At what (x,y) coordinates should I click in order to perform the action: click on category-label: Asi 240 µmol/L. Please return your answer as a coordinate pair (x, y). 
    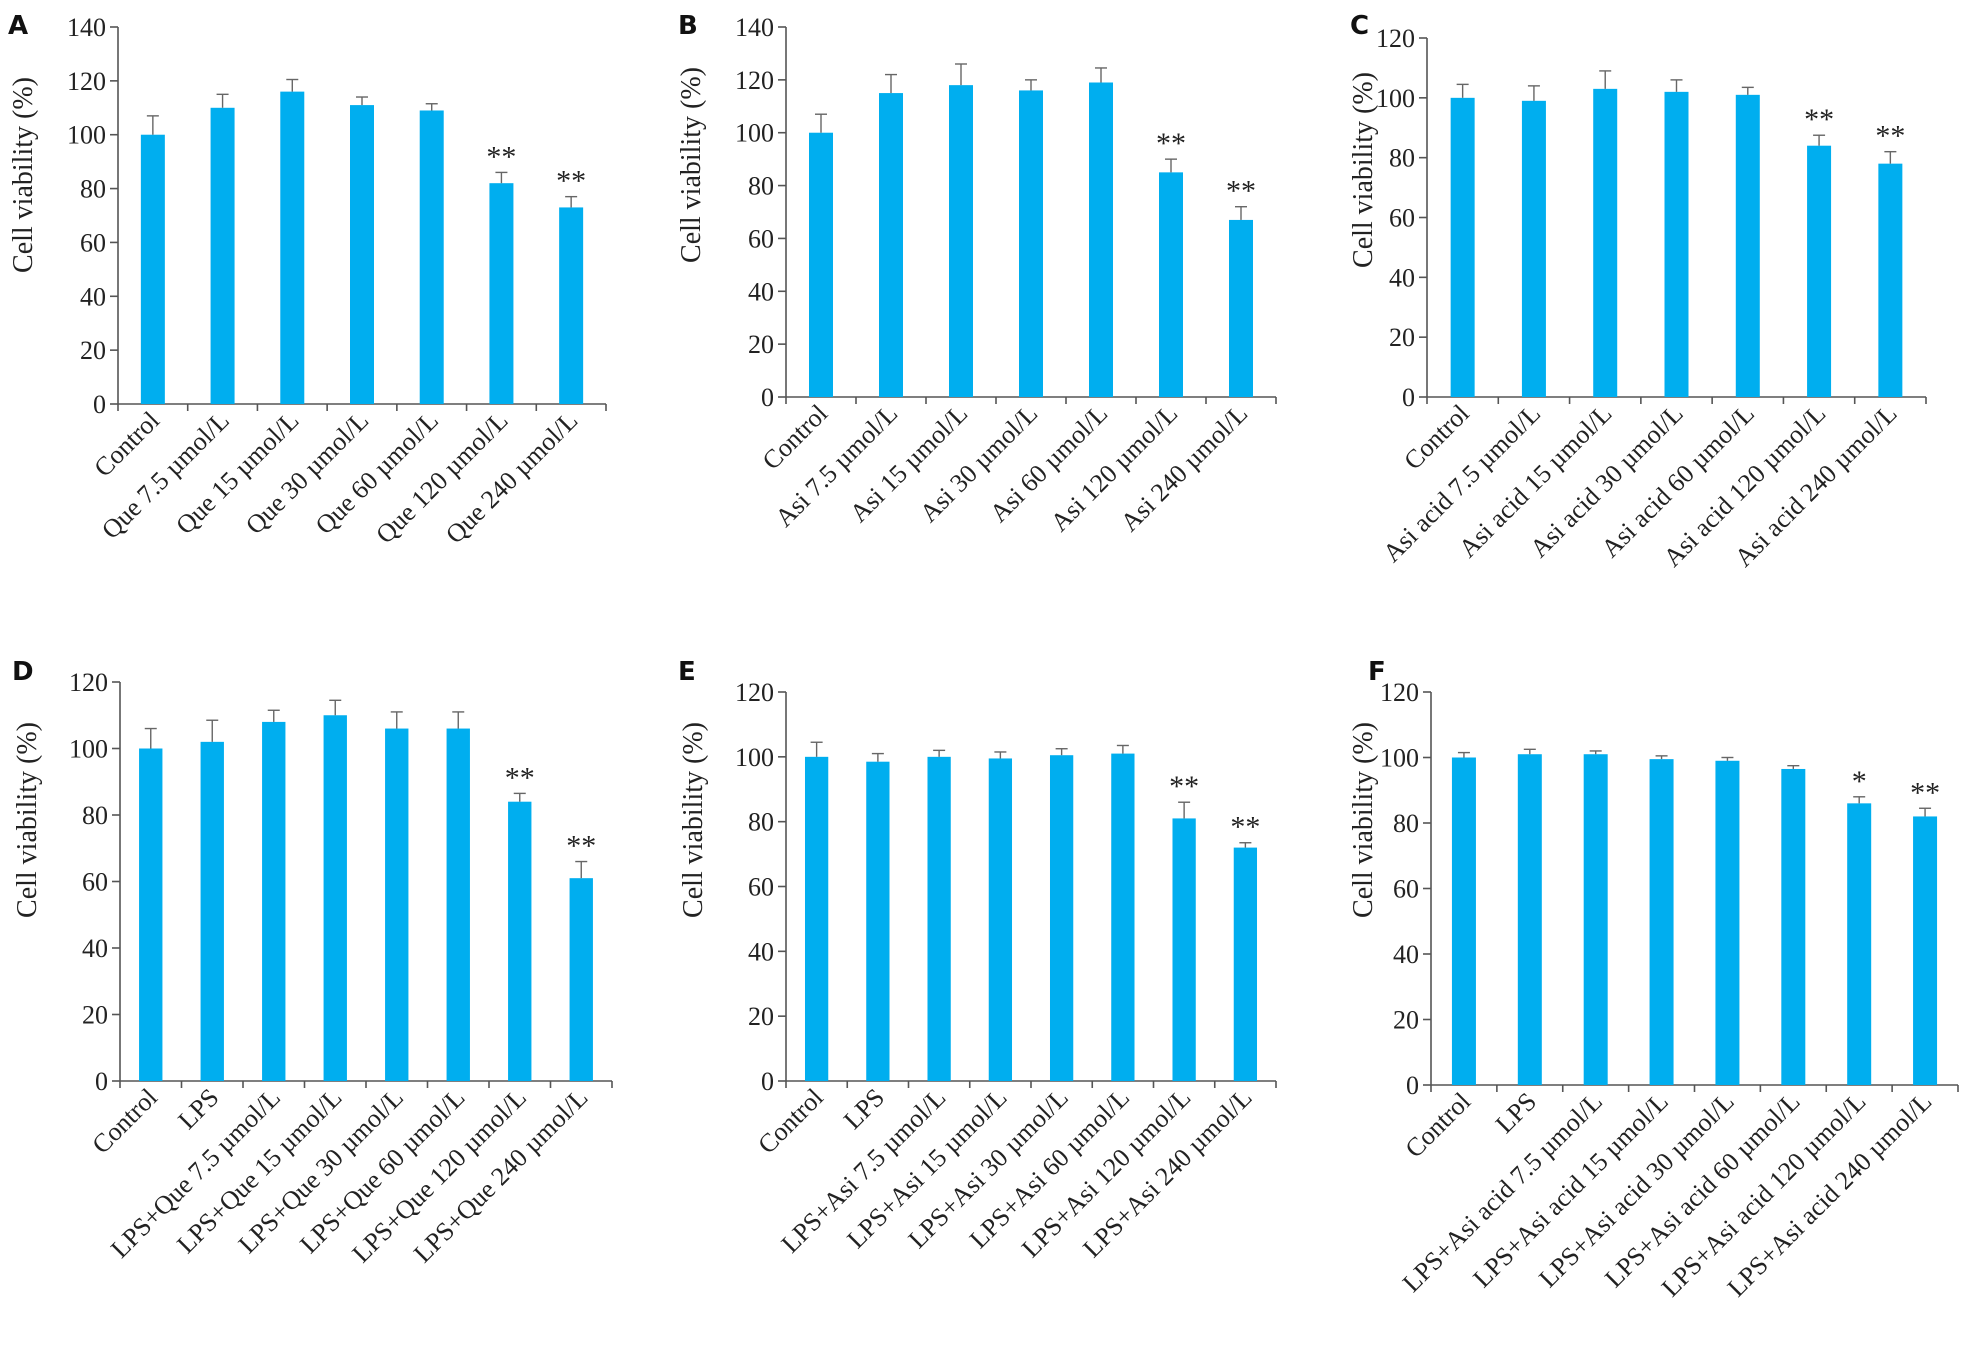
    Looking at the image, I should click on (1184, 468).